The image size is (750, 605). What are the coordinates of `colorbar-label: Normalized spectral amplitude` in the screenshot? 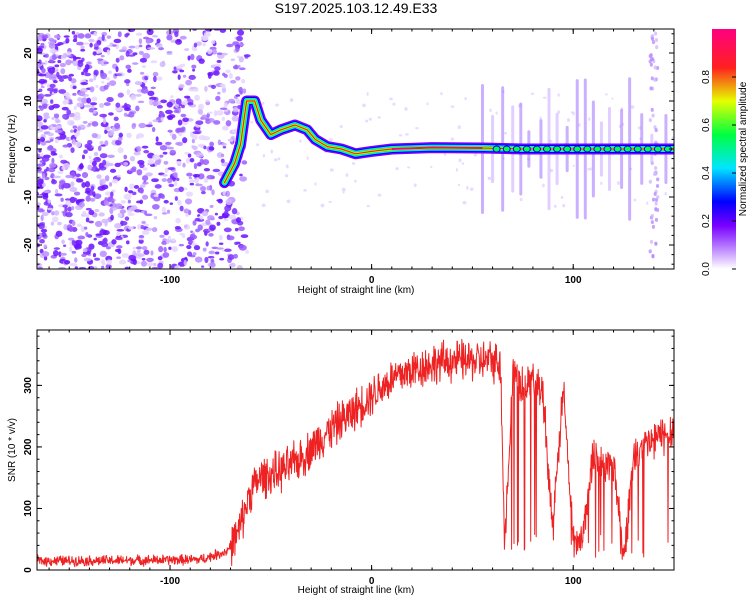 It's located at (743, 148).